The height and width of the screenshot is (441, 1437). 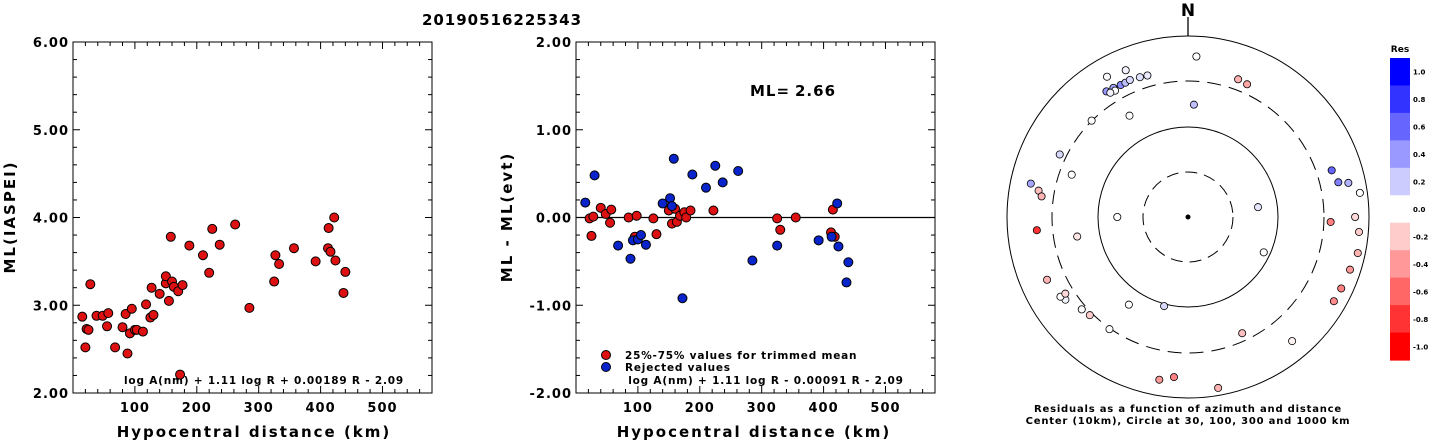 What do you see at coordinates (259, 408) in the screenshot?
I see `x-tick-label: 300` at bounding box center [259, 408].